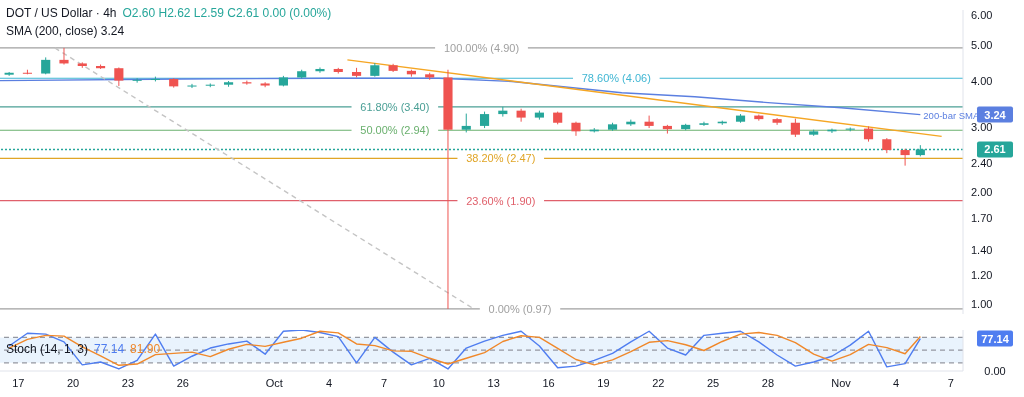 This screenshot has height=397, width=1024. Describe the element at coordinates (982, 44) in the screenshot. I see `y-tick-label: 5.00` at that location.